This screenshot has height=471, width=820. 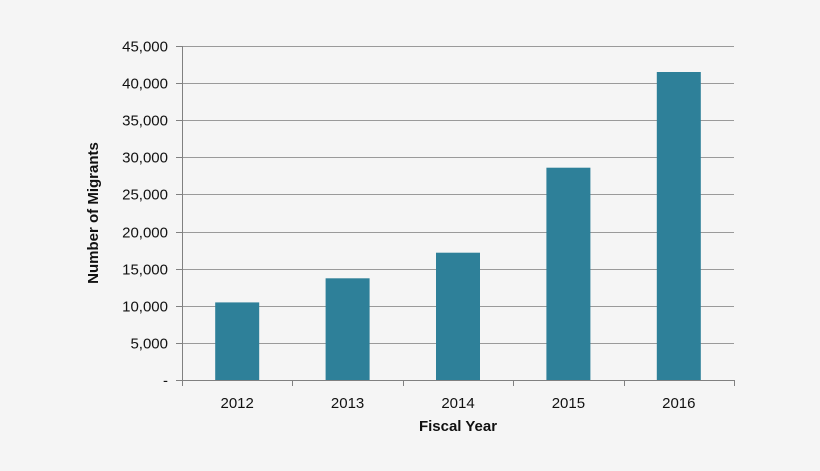 I want to click on x-tick-label: 2013, so click(x=347, y=403).